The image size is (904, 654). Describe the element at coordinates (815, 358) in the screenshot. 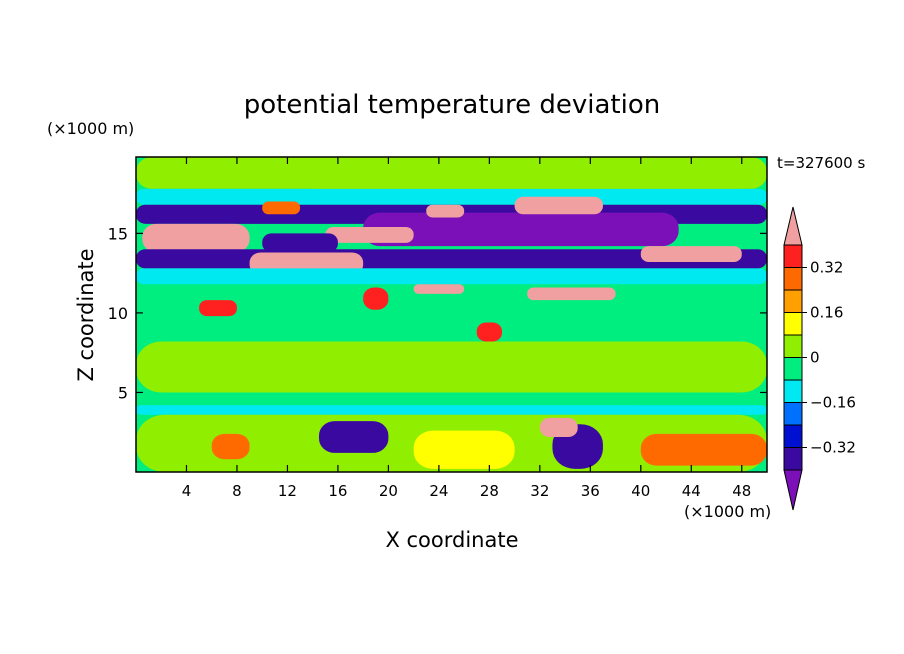

I see `colorbar-label: 0` at that location.